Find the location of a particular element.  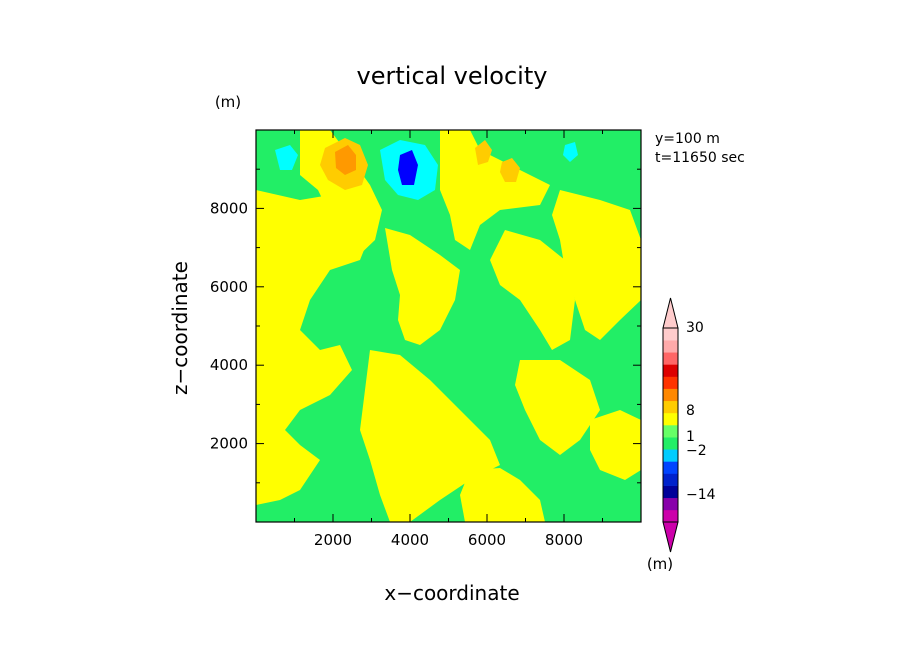

x-axis-label: x−coordinate is located at coordinates (451, 593).